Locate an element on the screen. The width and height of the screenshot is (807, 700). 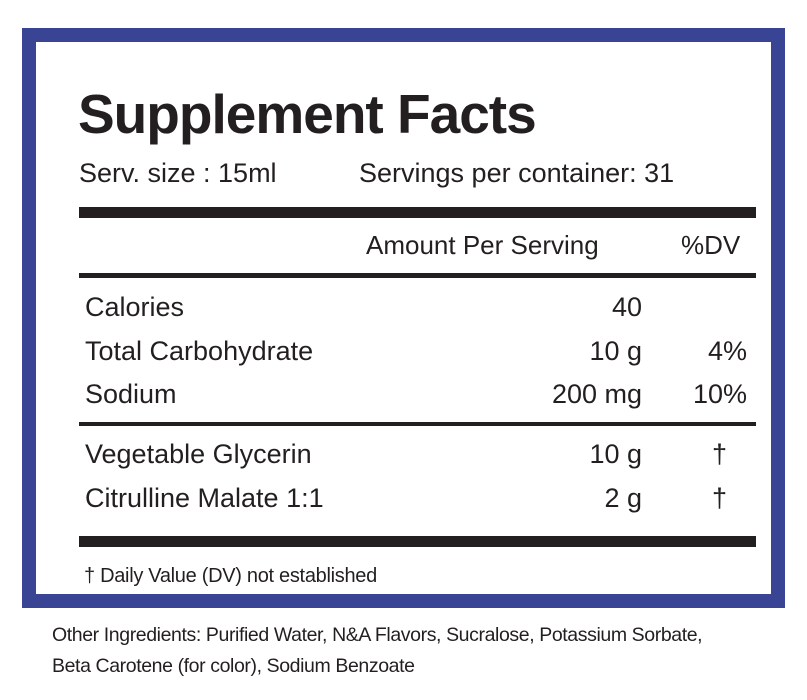
amount-header: Amount Per Serving is located at coordinates (482, 245).